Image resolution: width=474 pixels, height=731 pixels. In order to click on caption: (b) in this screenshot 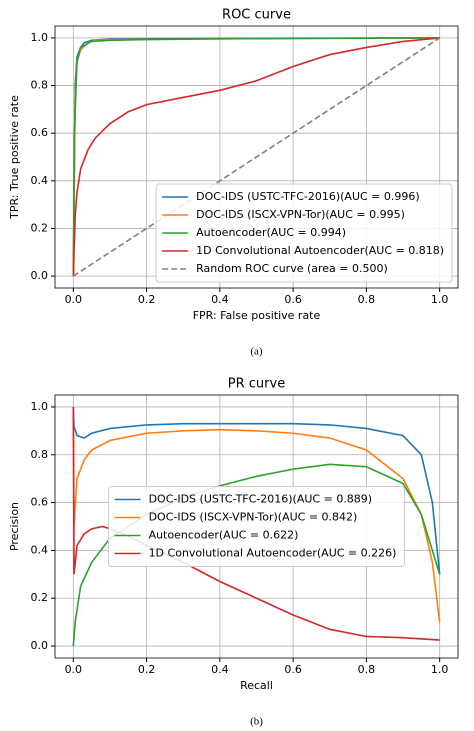, I will do `click(256, 722)`.